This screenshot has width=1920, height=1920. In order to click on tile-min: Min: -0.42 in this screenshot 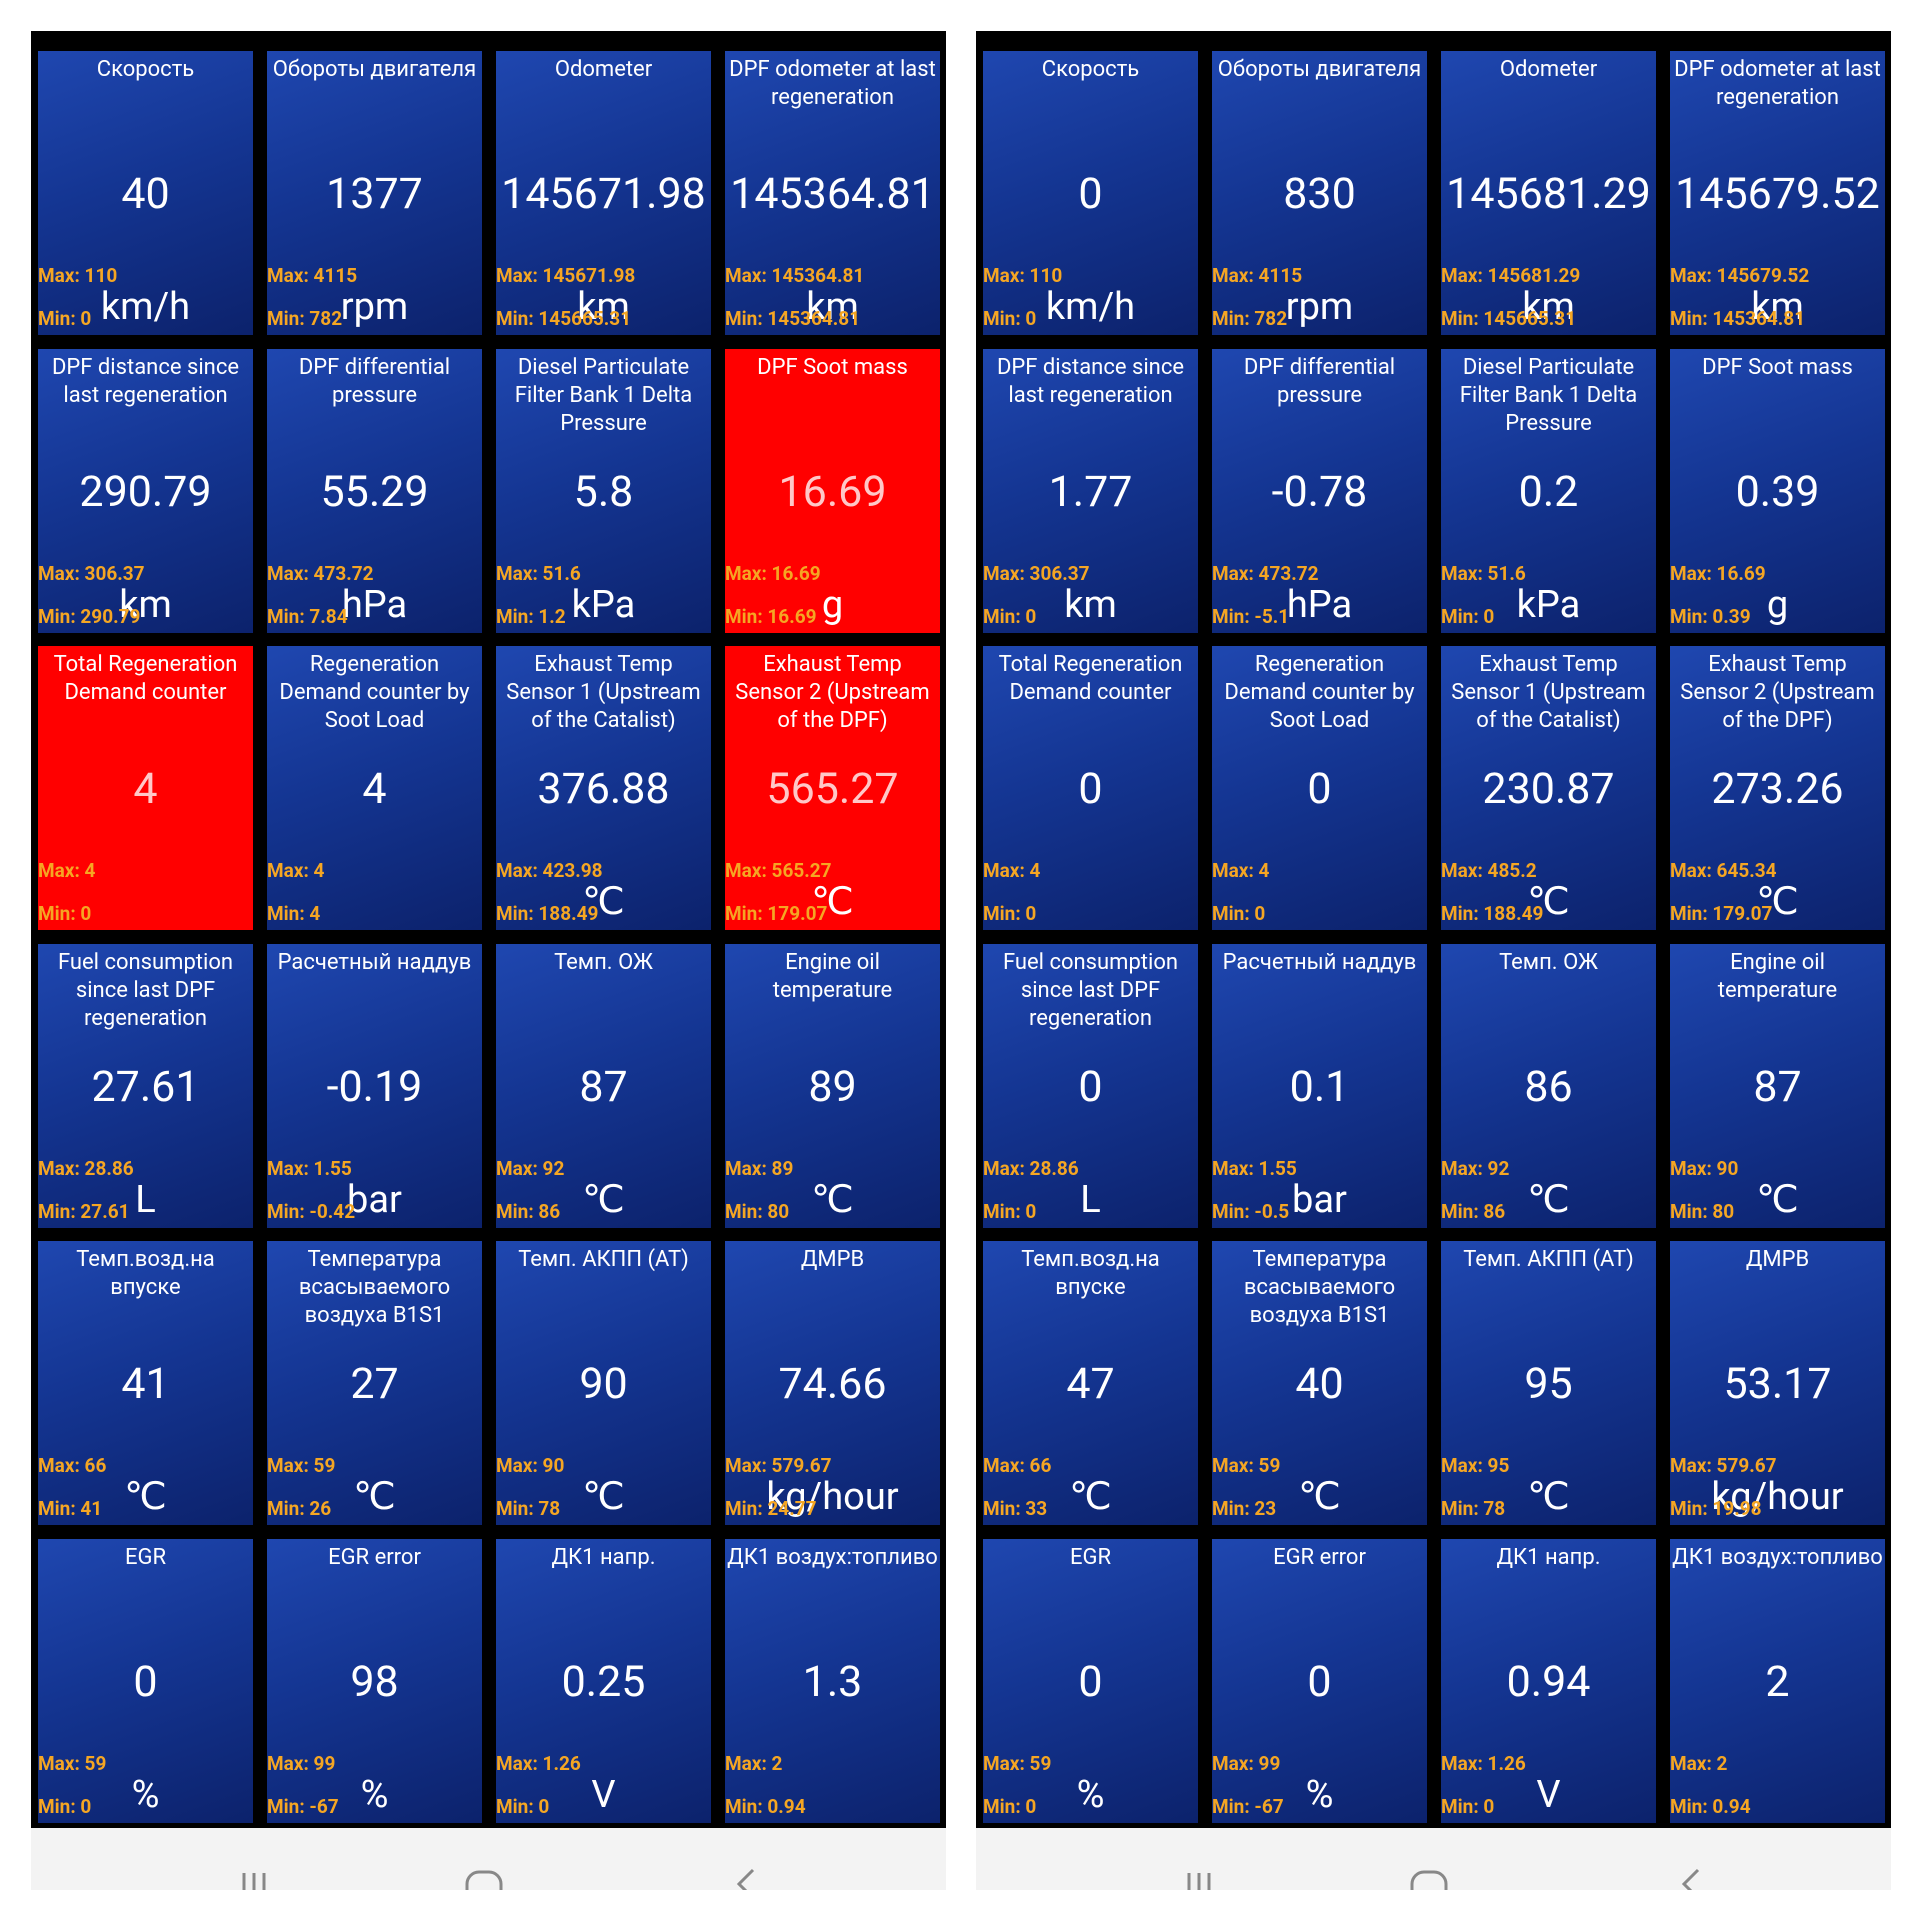, I will do `click(311, 1211)`.